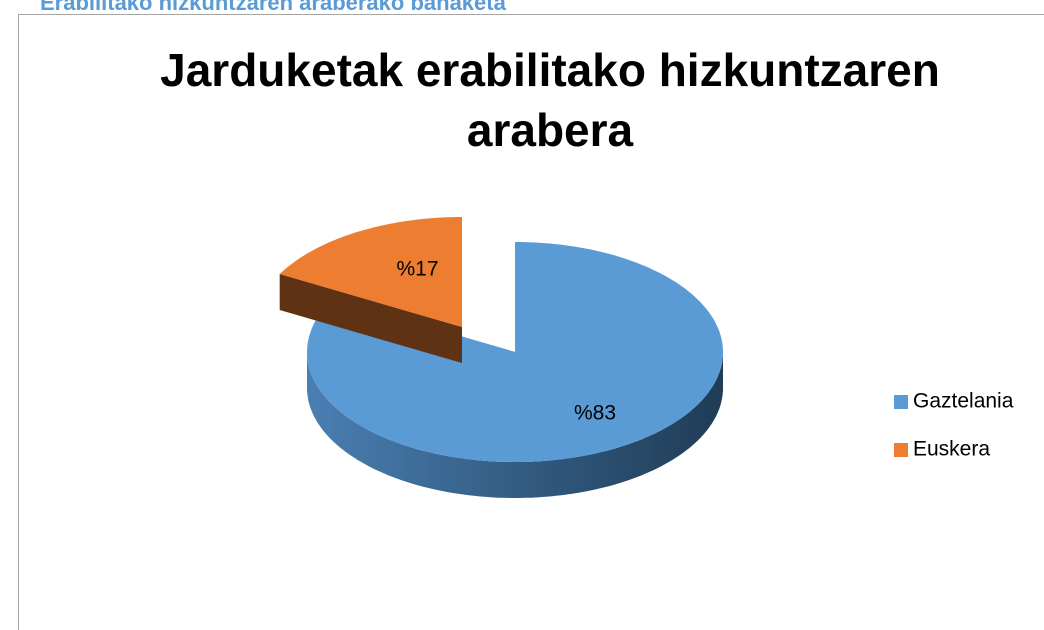  Describe the element at coordinates (595, 413) in the screenshot. I see `data-label: %83` at that location.